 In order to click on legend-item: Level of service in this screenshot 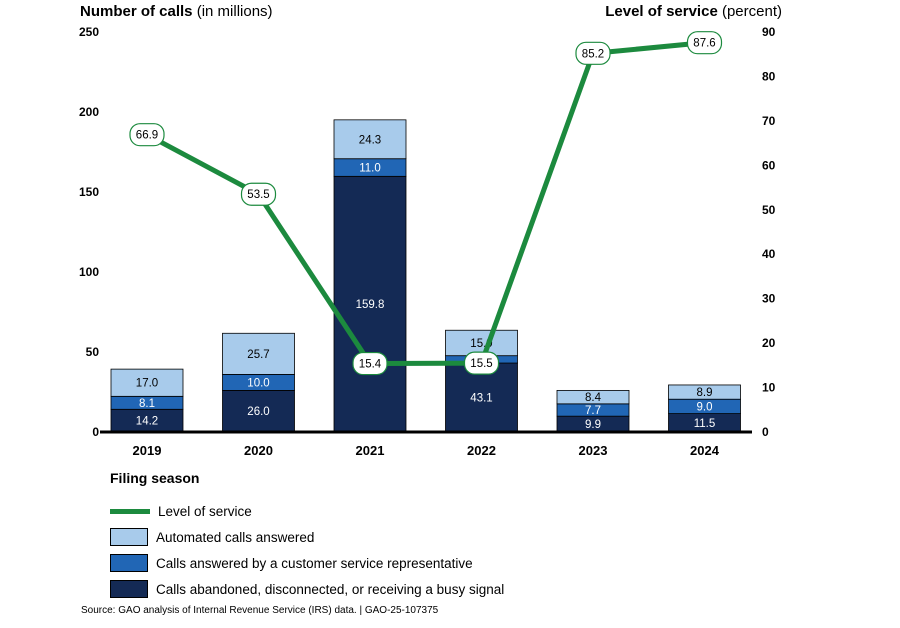, I will do `click(307, 511)`.